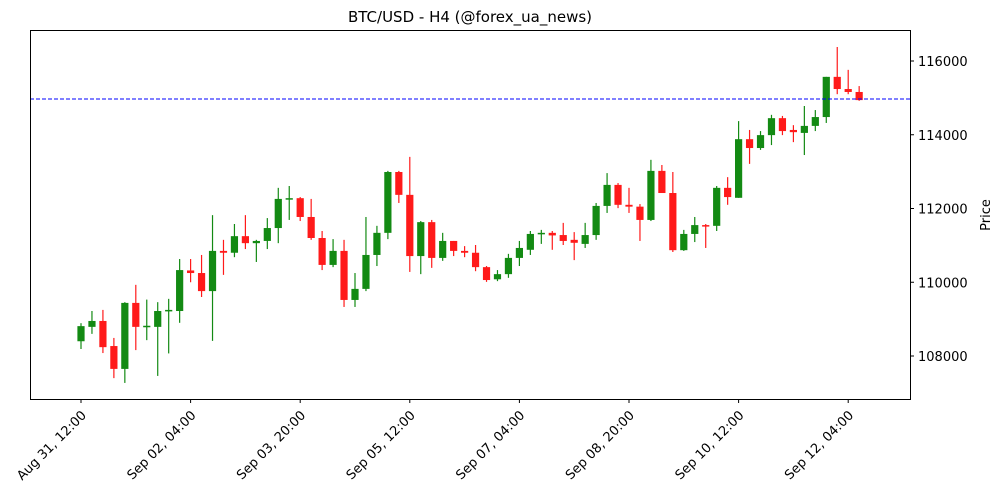 Image resolution: width=1000 pixels, height=500 pixels. Describe the element at coordinates (381, 445) in the screenshot. I see `x-tick-label: Sep 05, 12:00` at that location.